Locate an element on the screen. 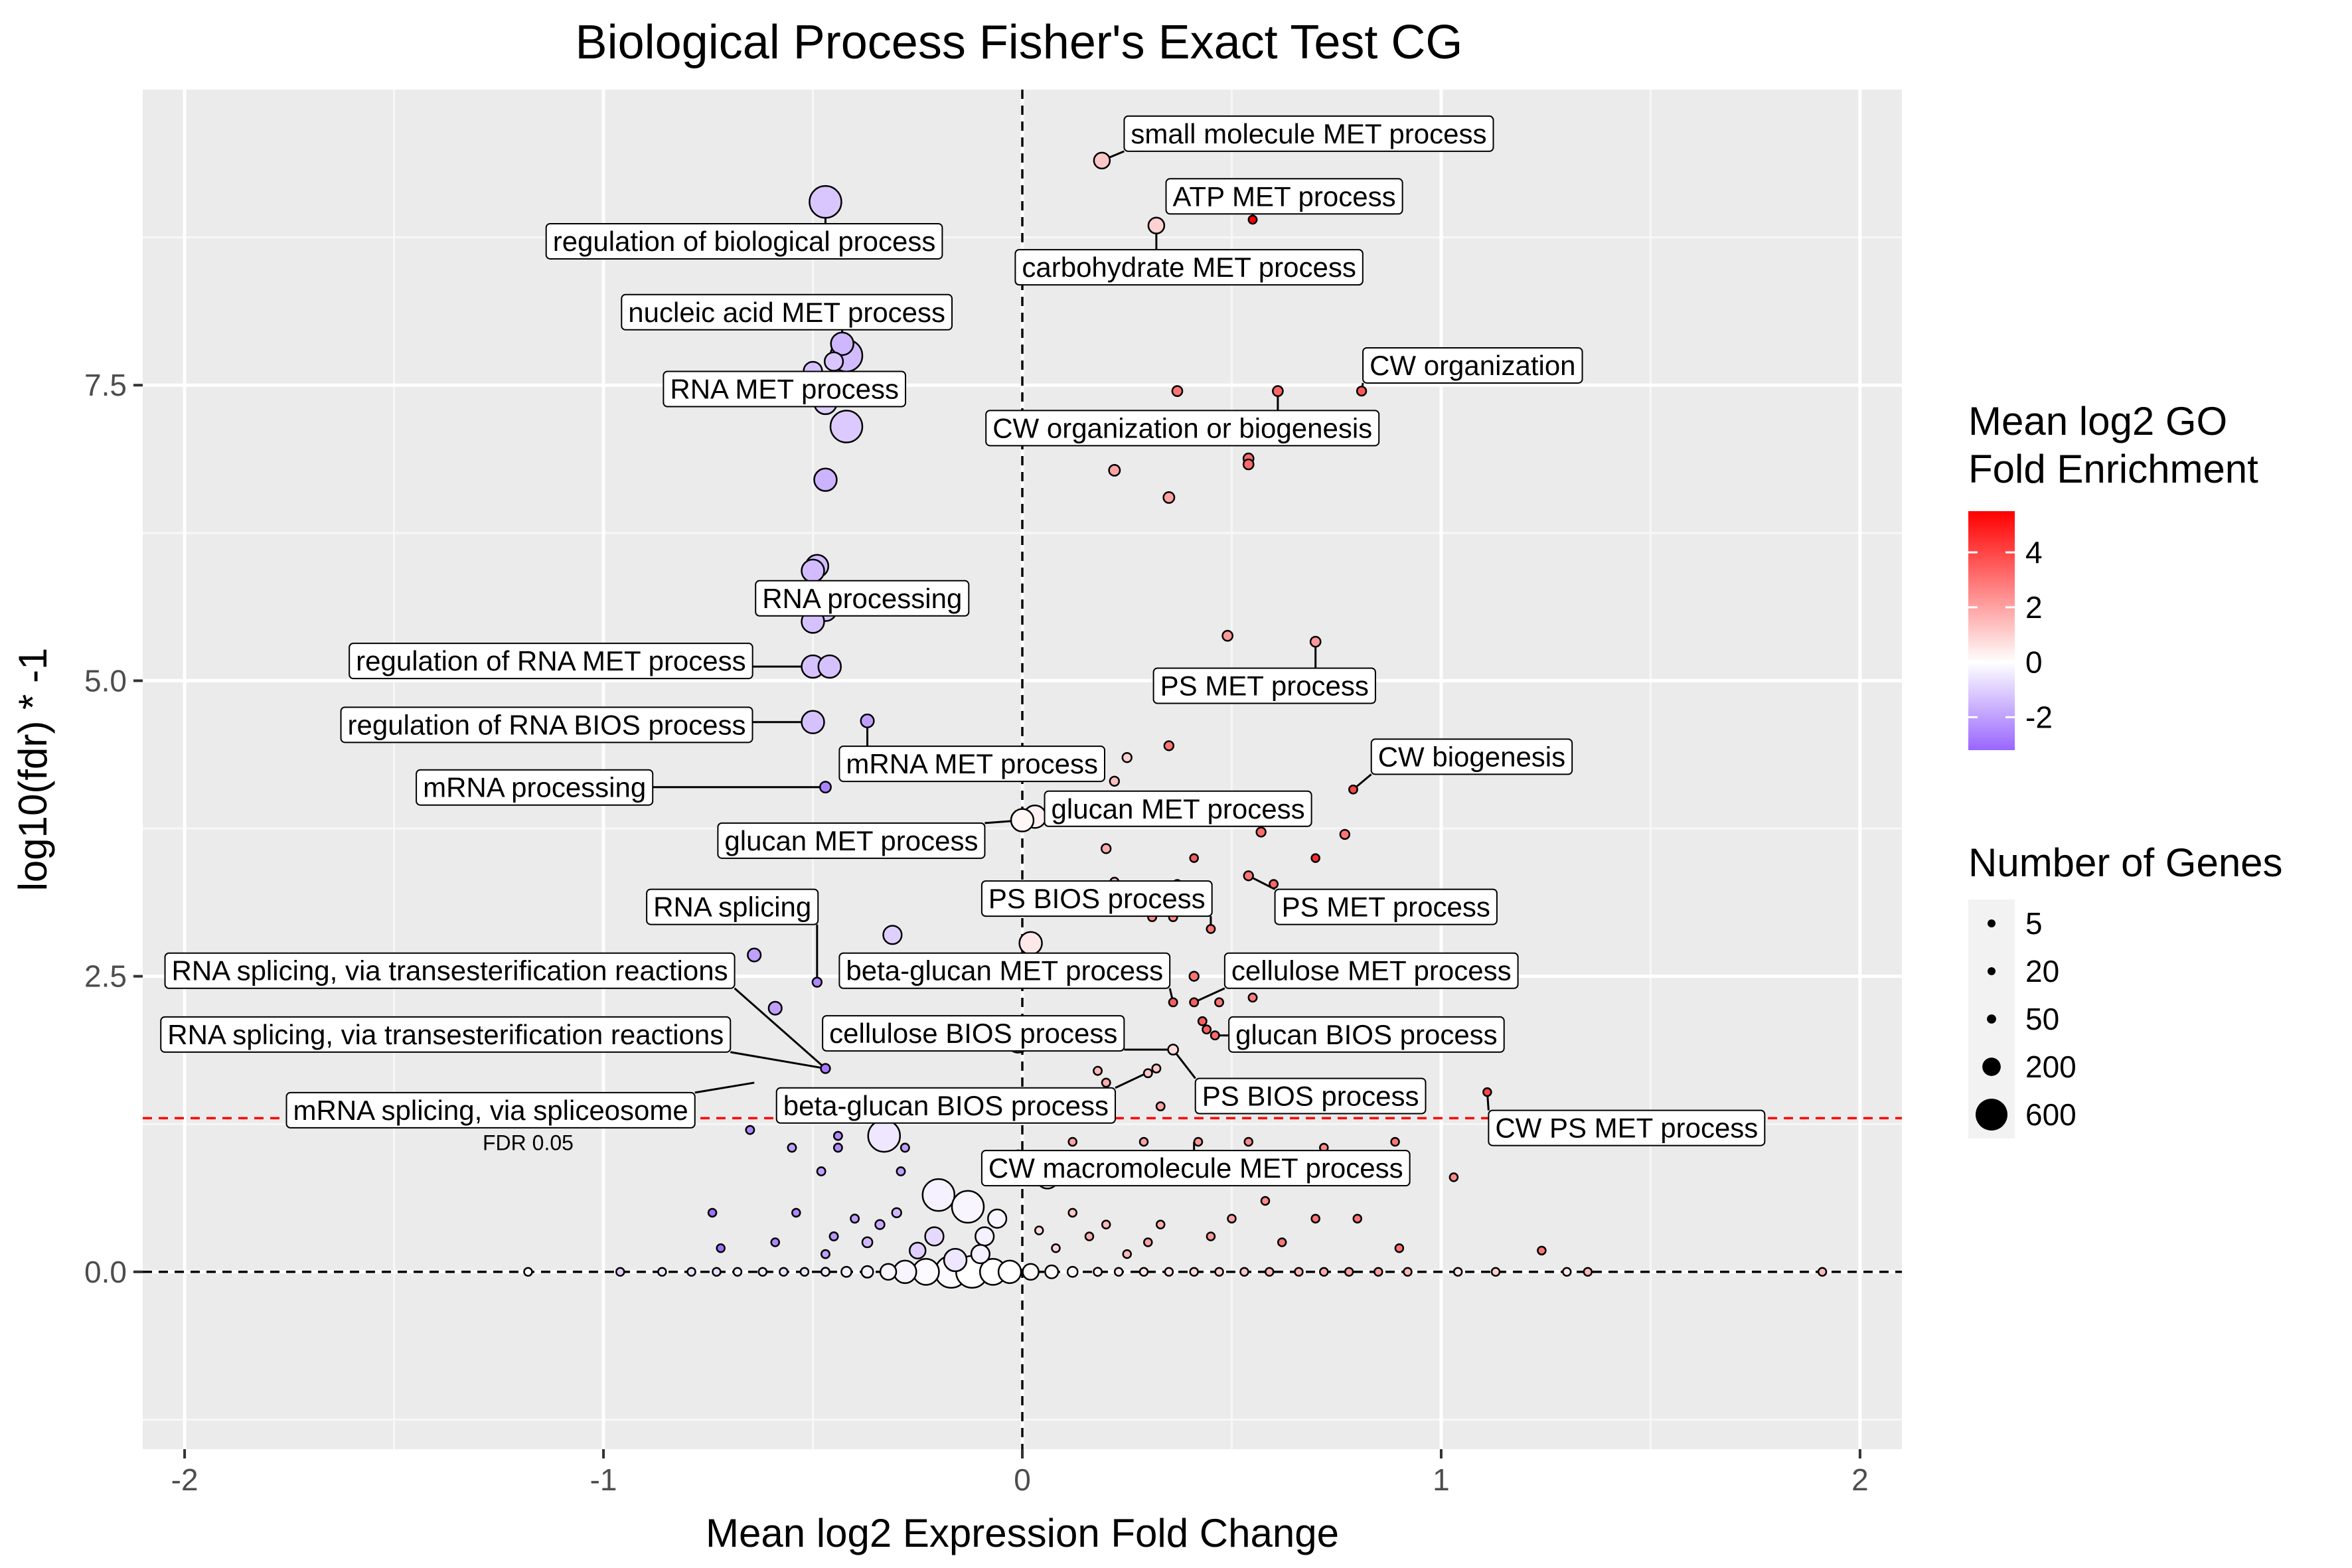  annotation-label: CW organization or biogenesis is located at coordinates (1182, 428).